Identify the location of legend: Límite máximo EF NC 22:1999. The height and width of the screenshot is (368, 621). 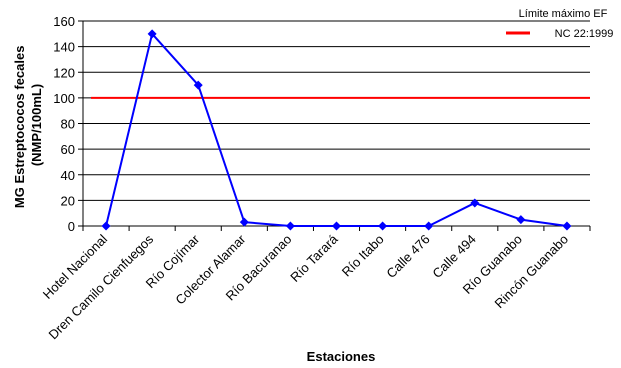
(559, 24).